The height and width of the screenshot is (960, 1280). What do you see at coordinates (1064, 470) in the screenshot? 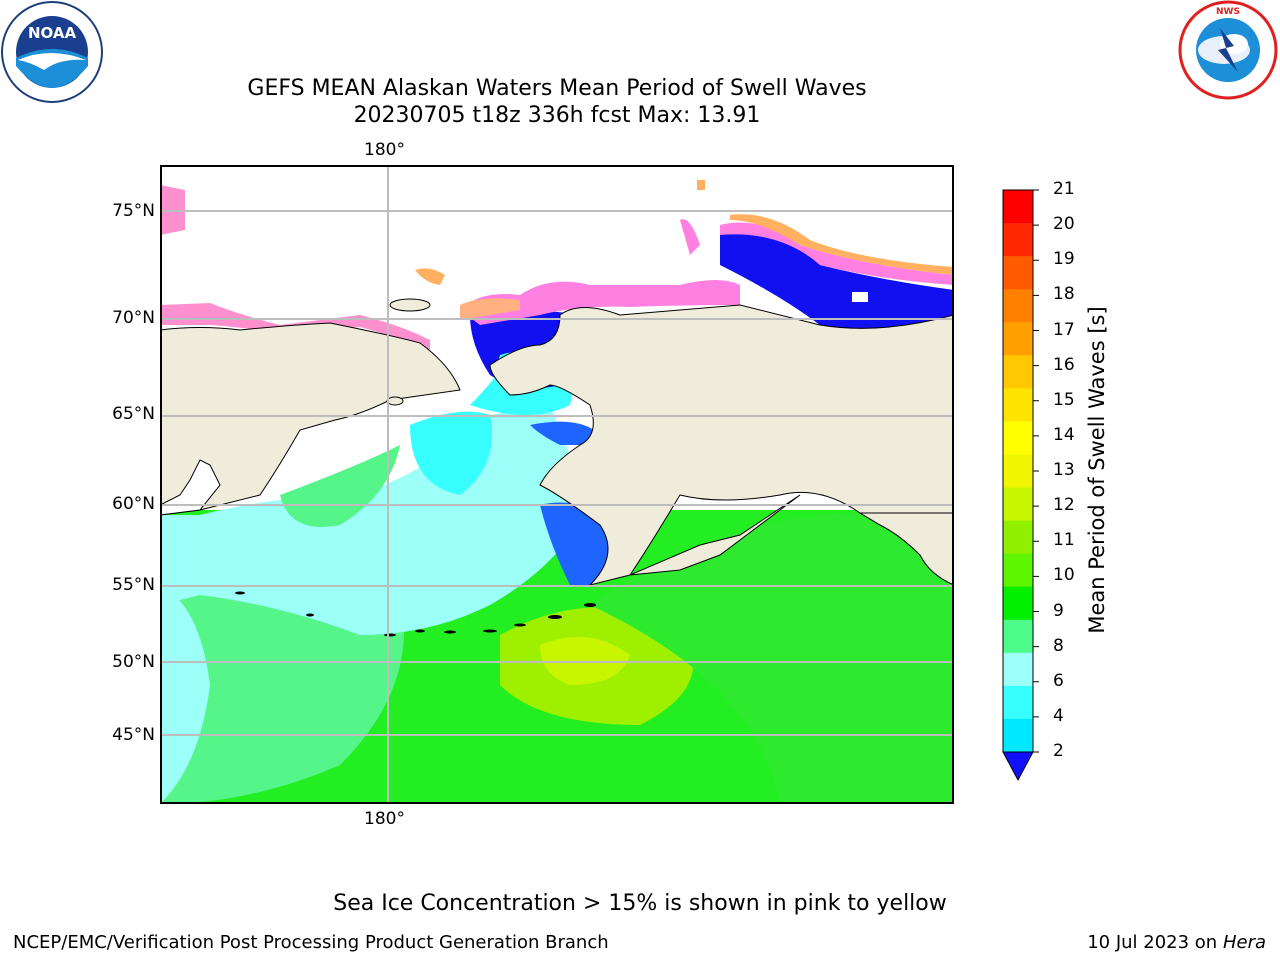
I see `colorbar-tick-label: 13` at bounding box center [1064, 470].